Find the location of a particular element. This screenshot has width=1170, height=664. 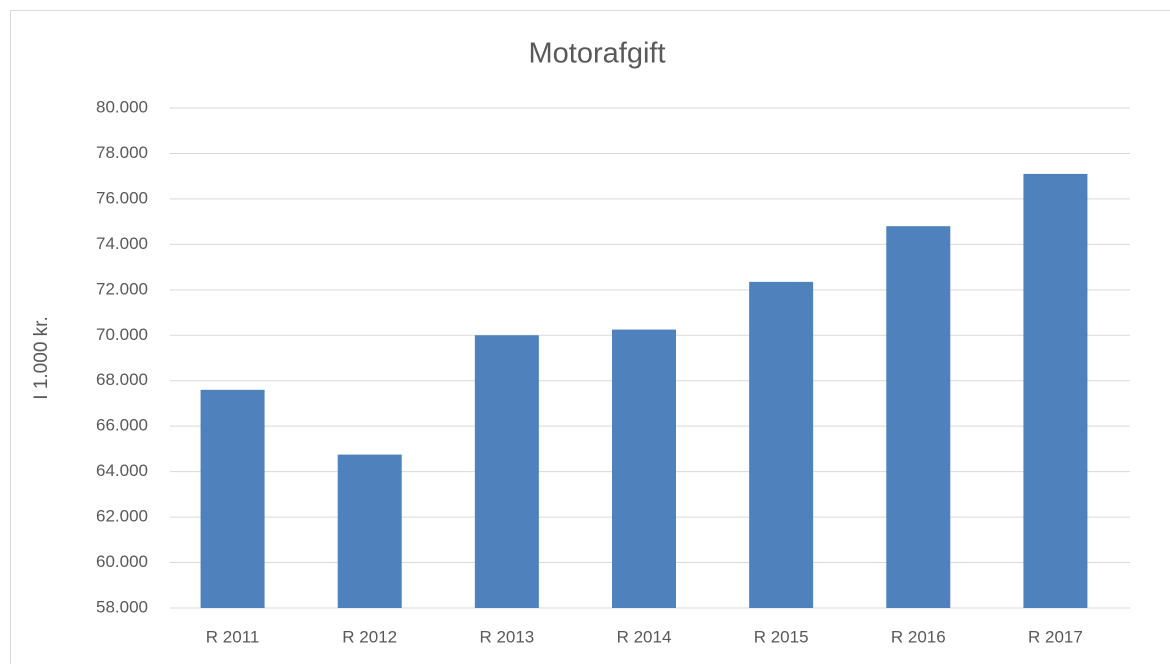

y-tick-label: 68.000 is located at coordinates (122, 379).